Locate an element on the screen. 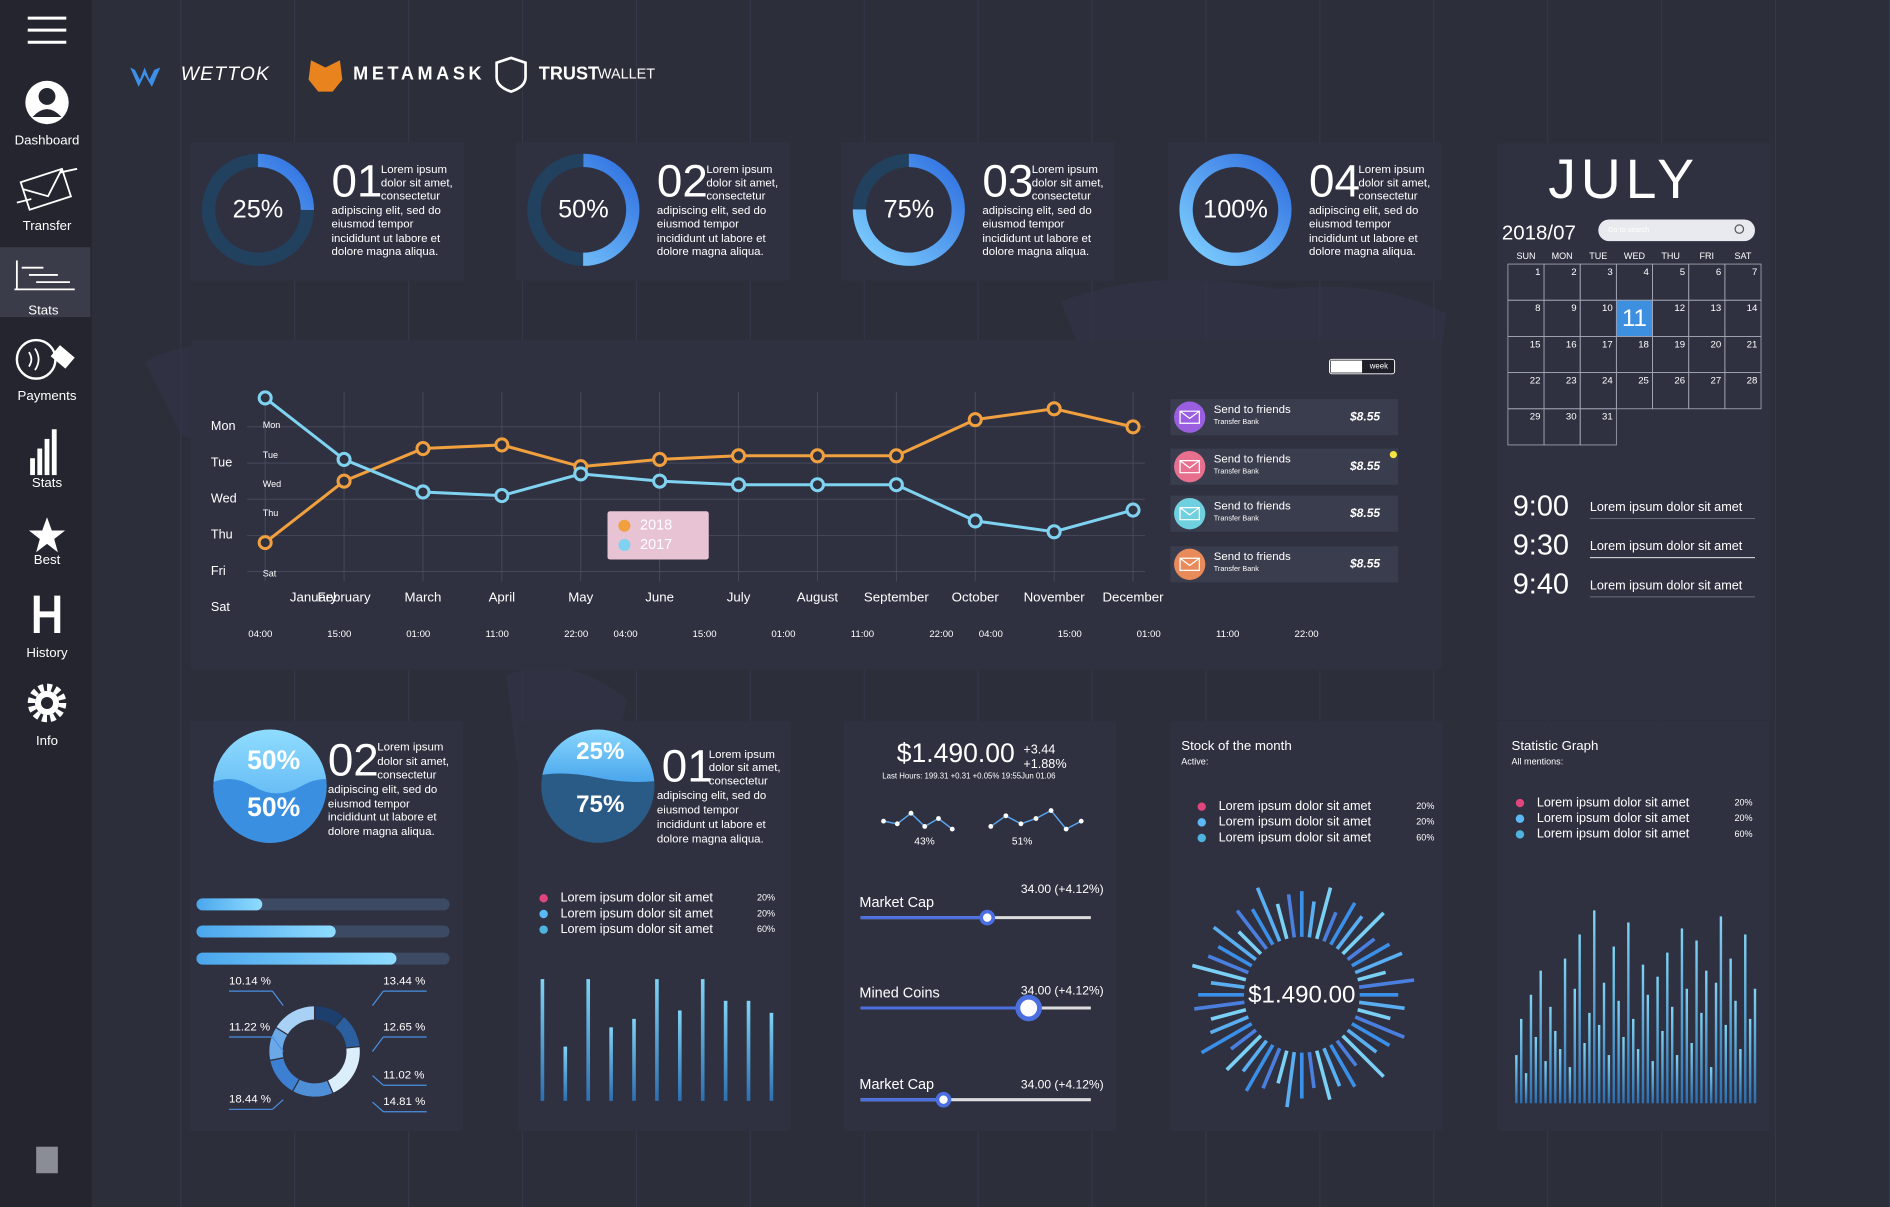 The height and width of the screenshot is (1207, 1890). legend-label: 2017 is located at coordinates (656, 545).